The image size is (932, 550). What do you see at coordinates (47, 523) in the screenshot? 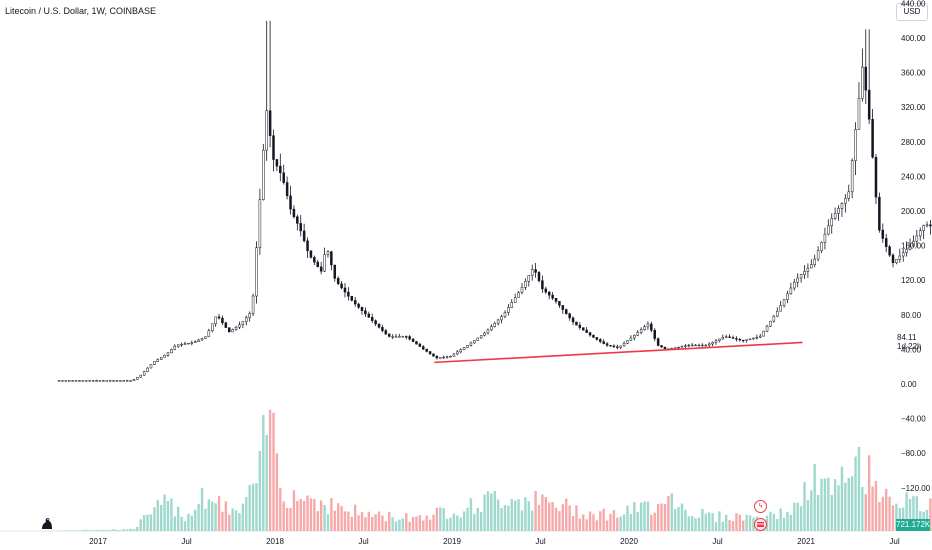
I see `tradingview-logo-icon` at bounding box center [47, 523].